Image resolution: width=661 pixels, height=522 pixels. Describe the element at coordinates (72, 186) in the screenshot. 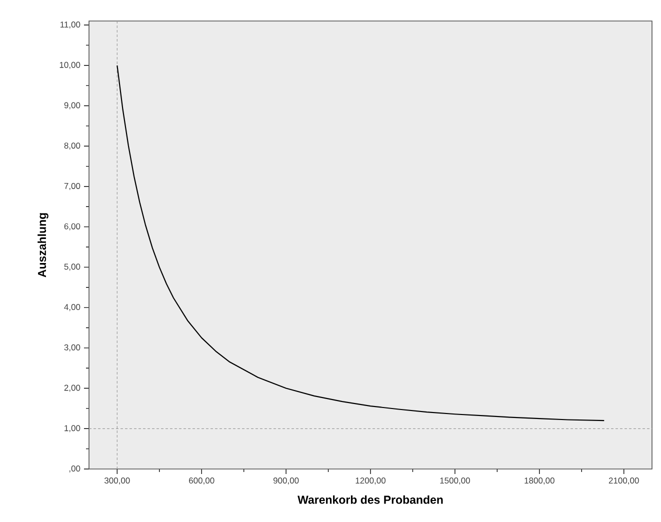

I see `y-tick-label: 7,00` at that location.